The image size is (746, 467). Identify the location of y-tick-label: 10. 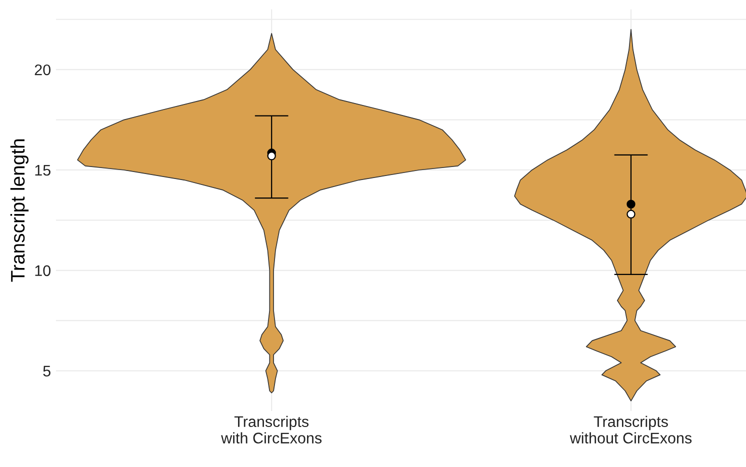
(42, 270).